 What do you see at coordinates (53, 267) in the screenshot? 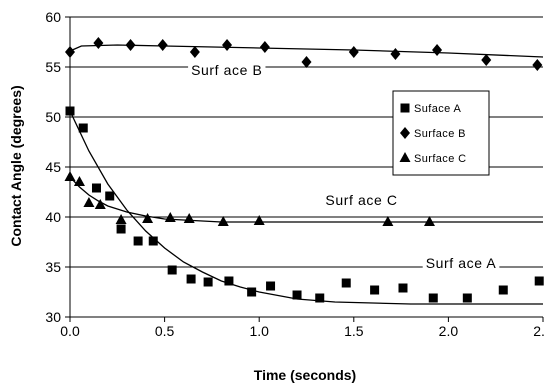
I see `y-tick-label: 35` at bounding box center [53, 267].